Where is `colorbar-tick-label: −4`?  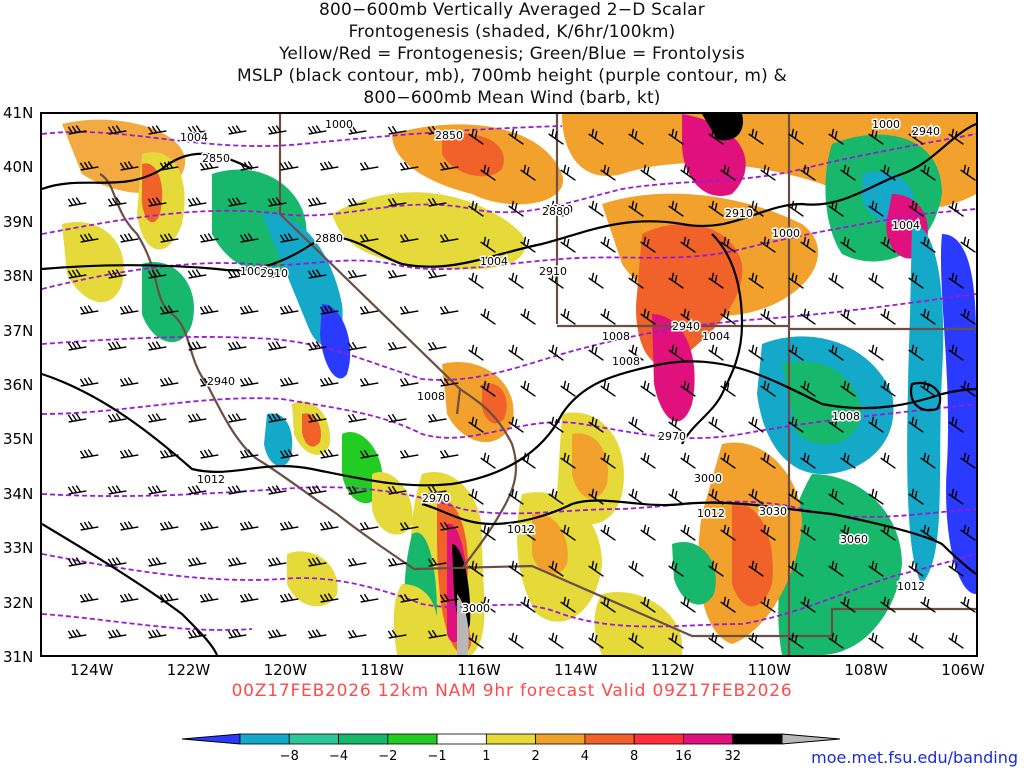 colorbar-tick-label: −4 is located at coordinates (338, 756).